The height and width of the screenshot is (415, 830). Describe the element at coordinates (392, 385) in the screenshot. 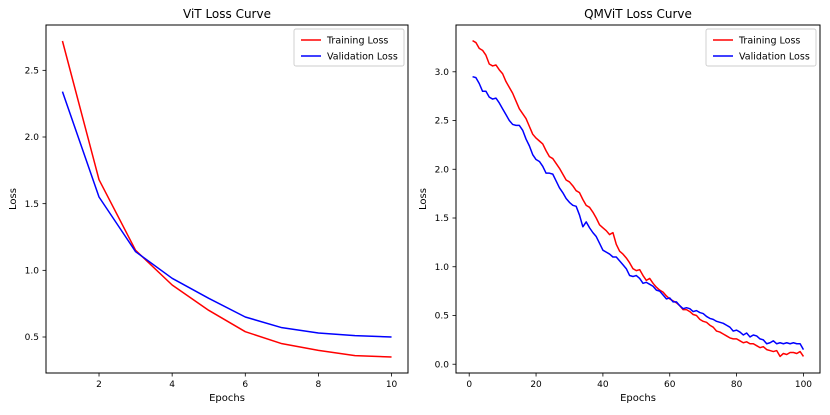

I see `x-tick-label: 10` at that location.